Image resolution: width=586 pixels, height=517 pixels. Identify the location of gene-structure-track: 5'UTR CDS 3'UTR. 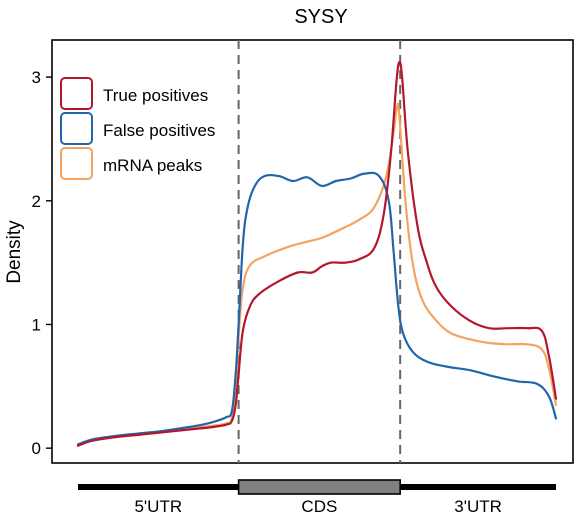
(317, 497).